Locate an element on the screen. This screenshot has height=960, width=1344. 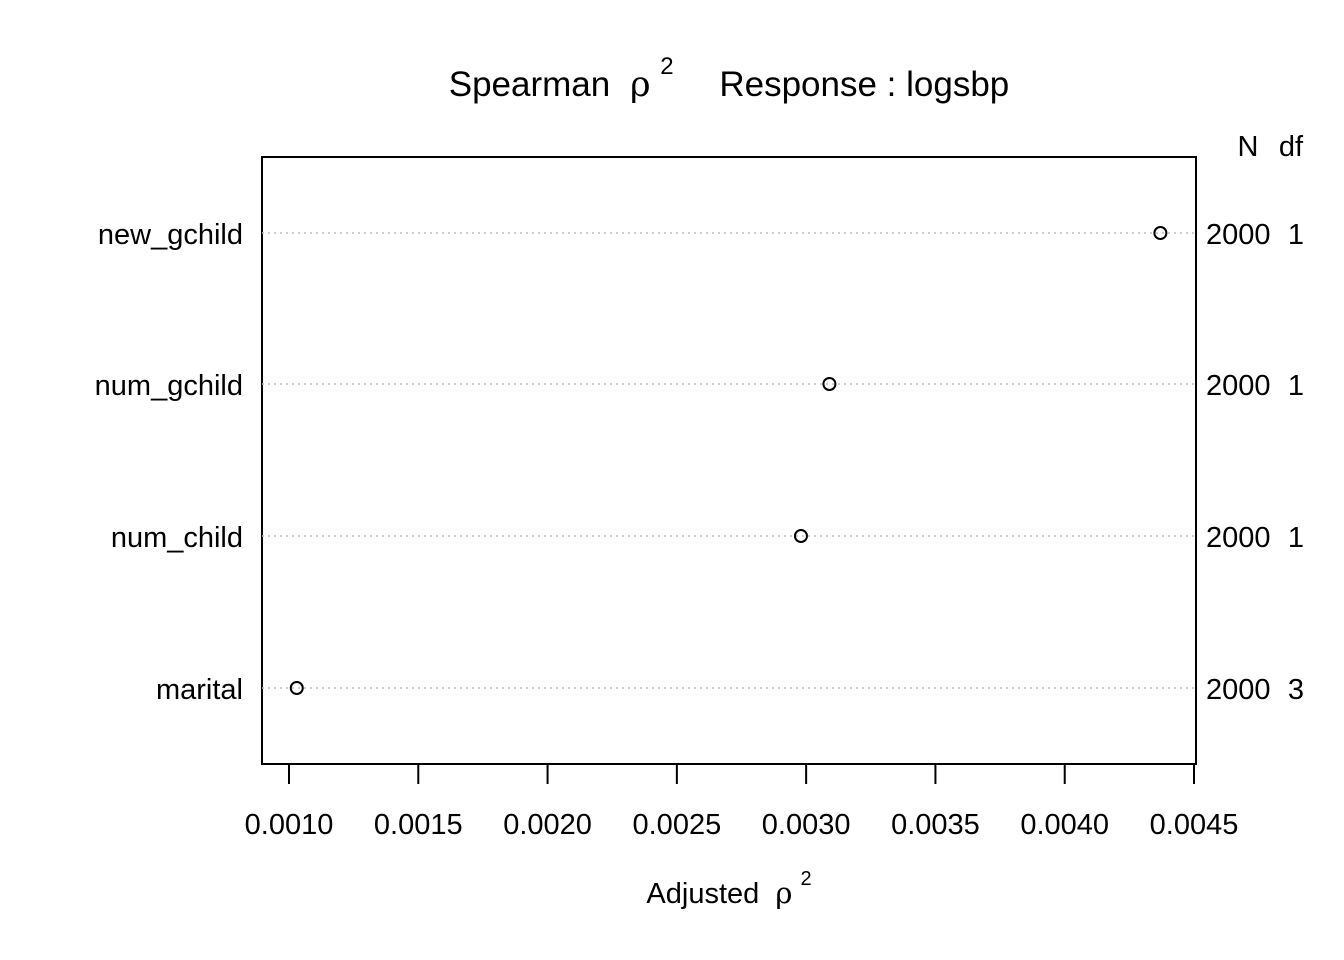
category-label: num_gchild is located at coordinates (169, 386).